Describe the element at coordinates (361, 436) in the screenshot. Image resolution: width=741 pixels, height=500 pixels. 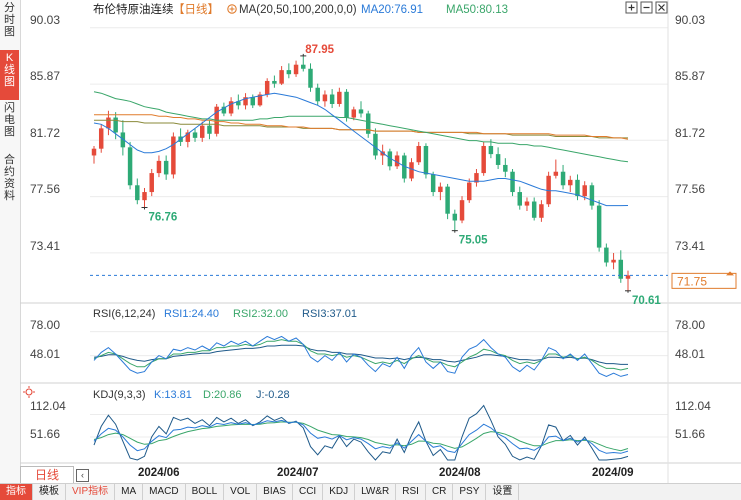
I see `kdj-d-line` at that location.